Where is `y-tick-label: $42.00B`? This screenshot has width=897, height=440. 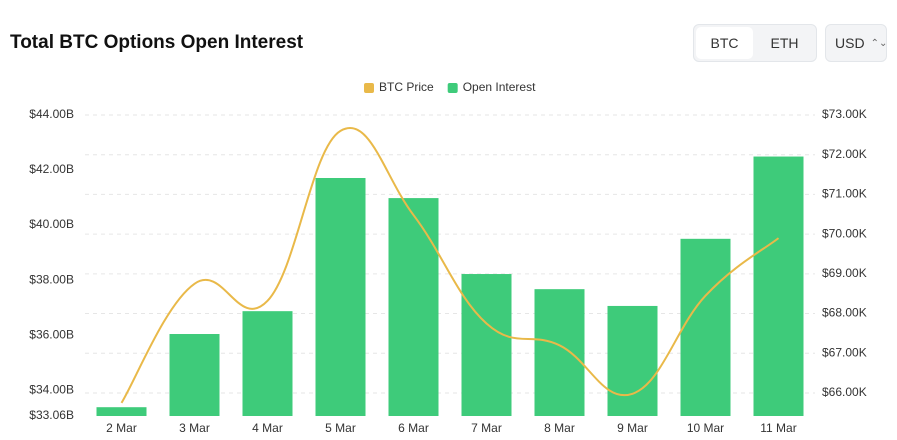 y-tick-label: $42.00B is located at coordinates (51, 169).